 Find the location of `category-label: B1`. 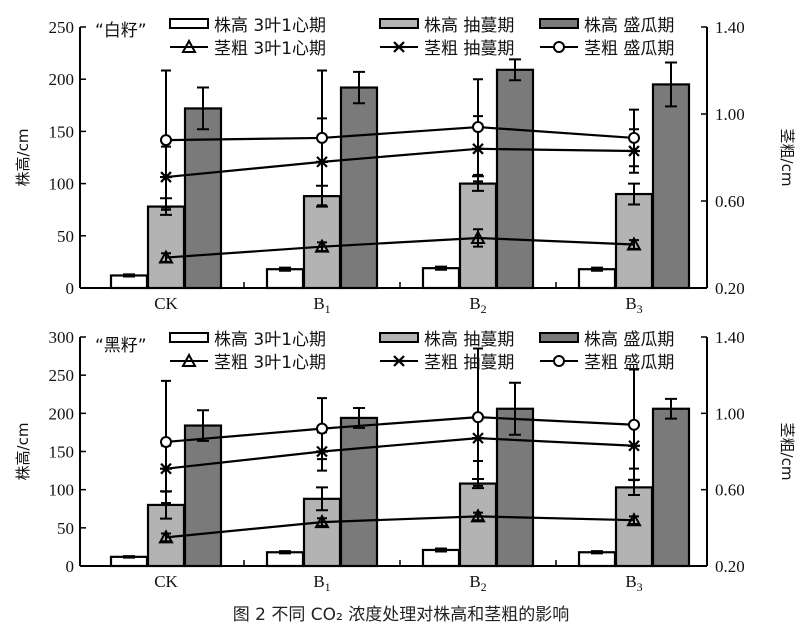

category-label: B1 is located at coordinates (321, 305).